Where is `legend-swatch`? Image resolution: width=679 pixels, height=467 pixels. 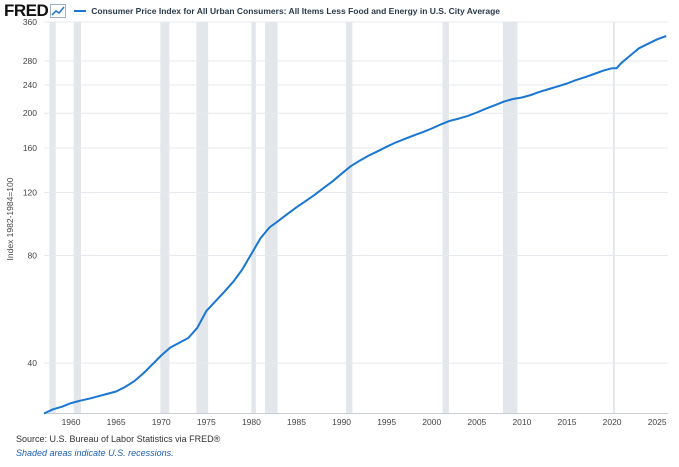 legend-swatch is located at coordinates (80, 11).